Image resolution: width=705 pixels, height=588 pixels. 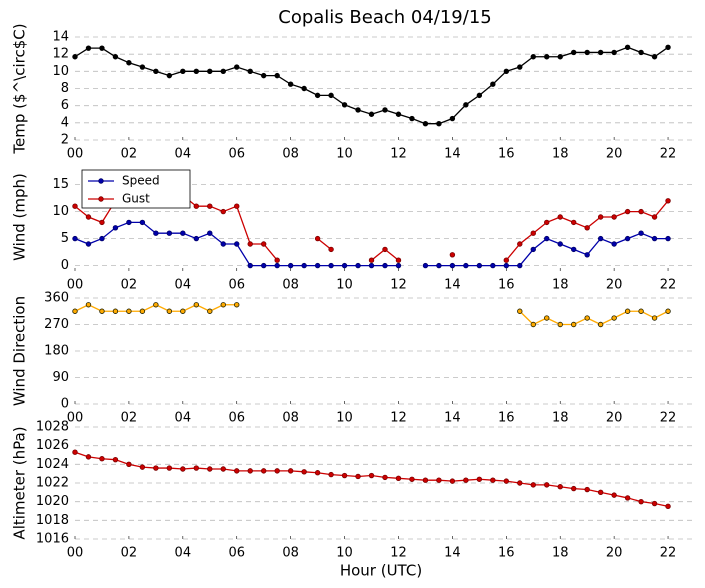 I want to click on x-tick-label: 00, so click(x=75, y=553).